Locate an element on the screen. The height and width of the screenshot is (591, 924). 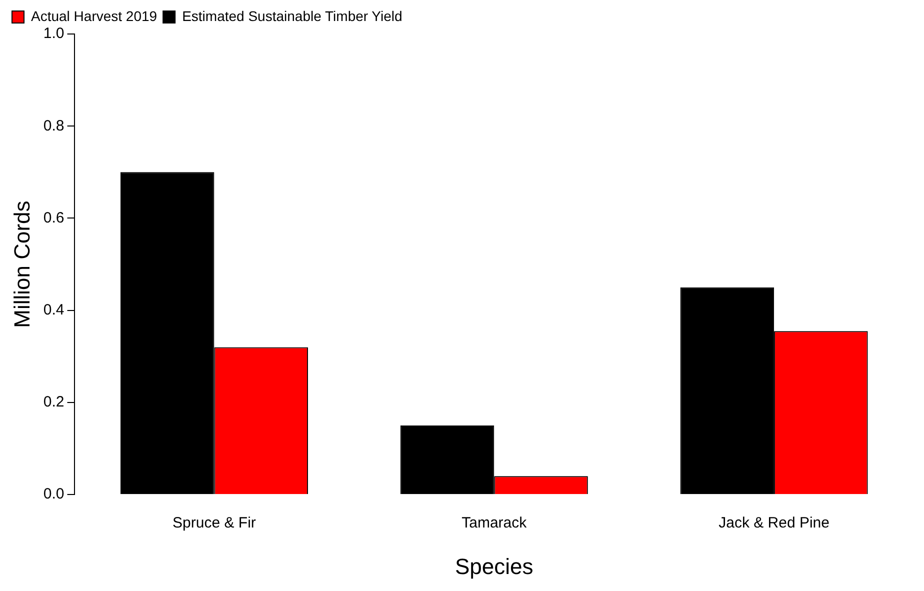
y-tick-label: 0.0 is located at coordinates (53, 494).